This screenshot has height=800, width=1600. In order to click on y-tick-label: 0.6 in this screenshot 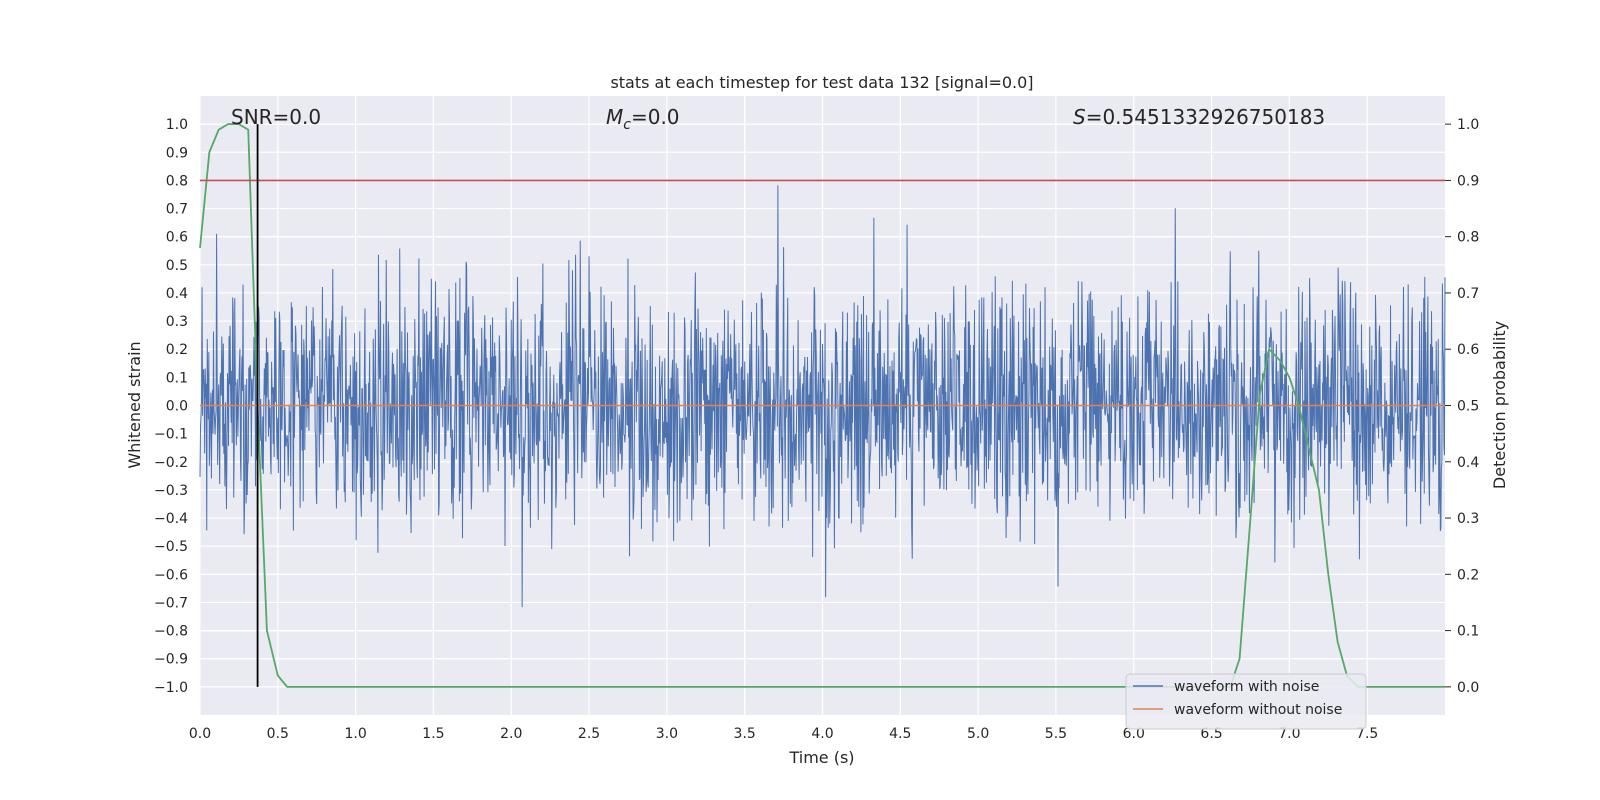, I will do `click(177, 238)`.